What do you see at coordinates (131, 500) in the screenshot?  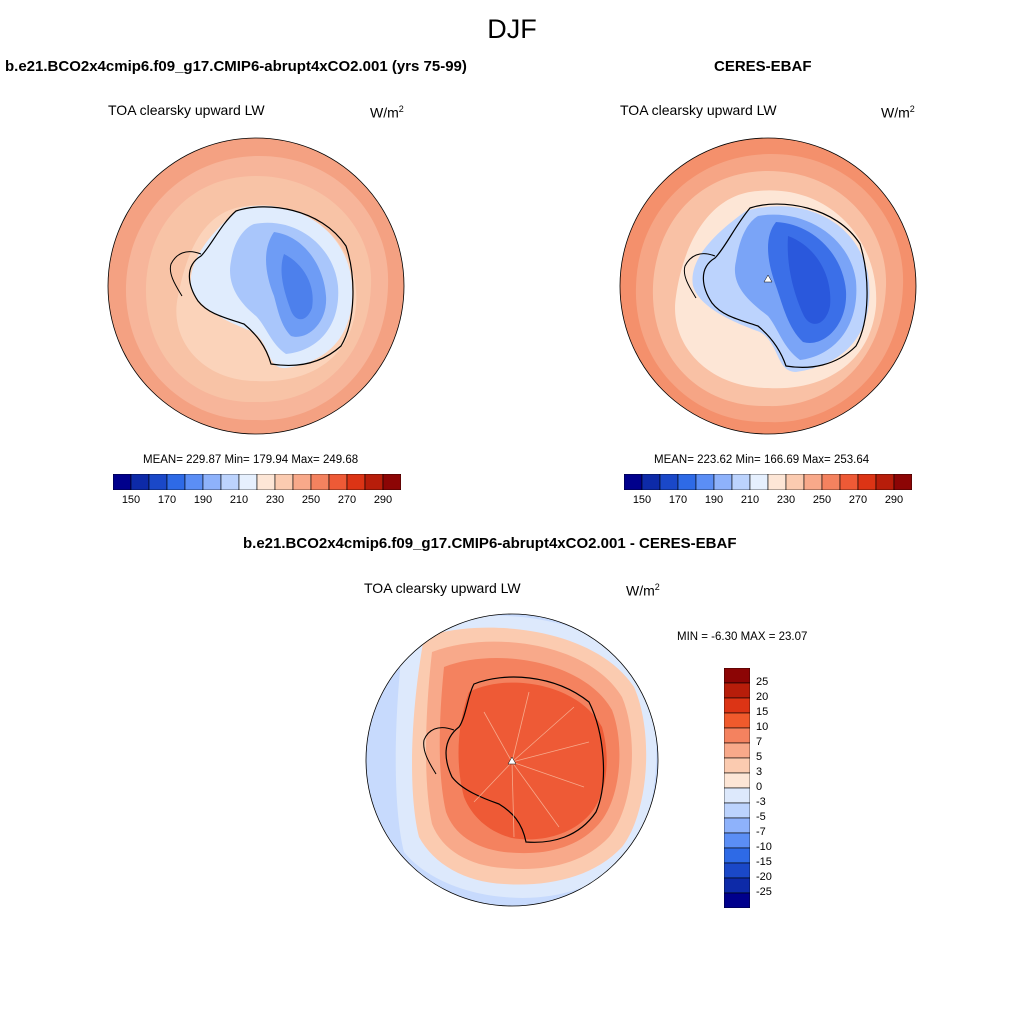 I see `model-colorbar-tick-label: 150` at bounding box center [131, 500].